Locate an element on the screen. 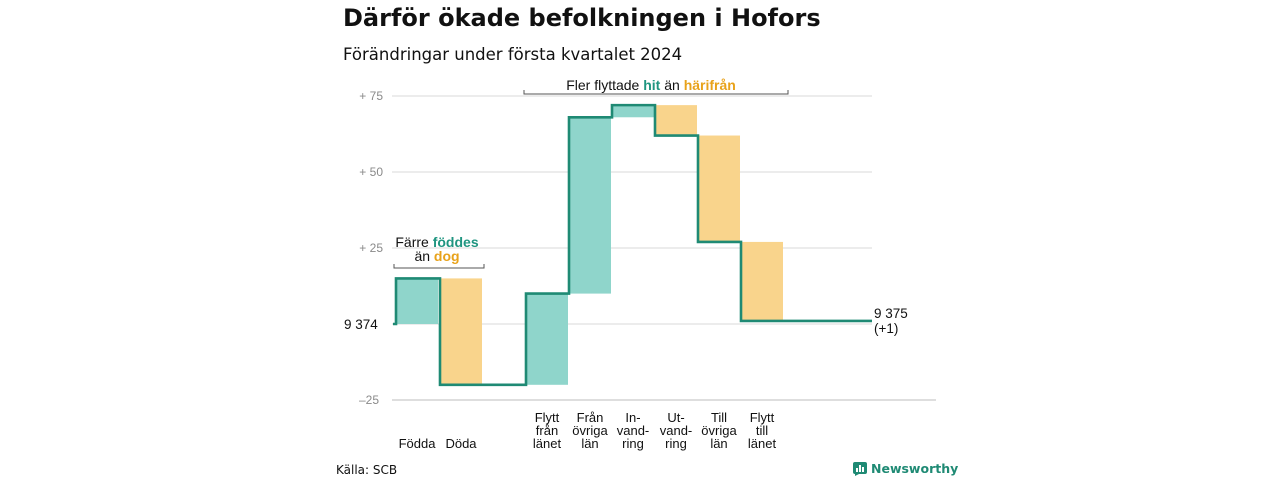 This screenshot has width=1280, height=480. category-label: Födda is located at coordinates (418, 443).